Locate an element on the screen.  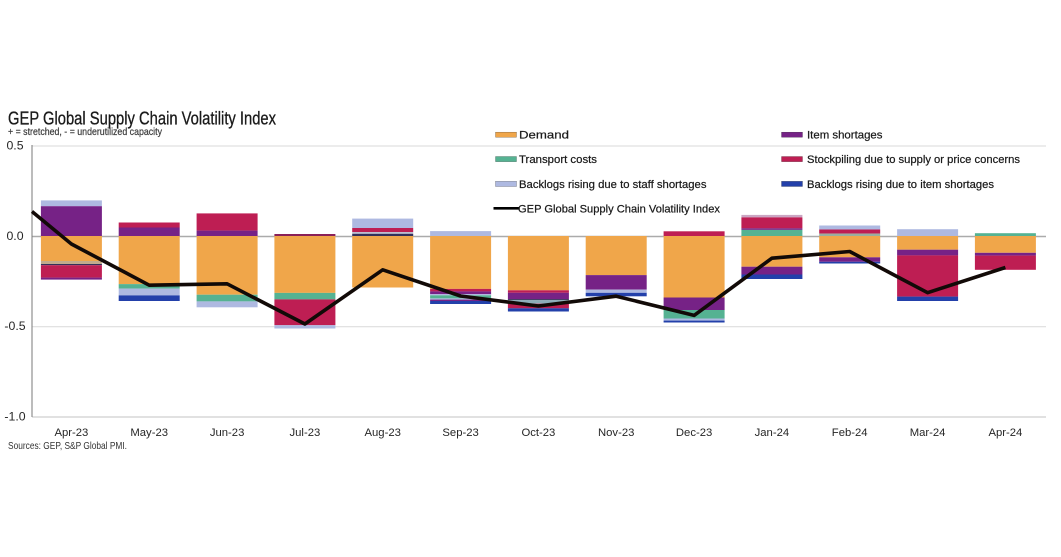
svg-text: Demand is located at coordinates (544, 136).